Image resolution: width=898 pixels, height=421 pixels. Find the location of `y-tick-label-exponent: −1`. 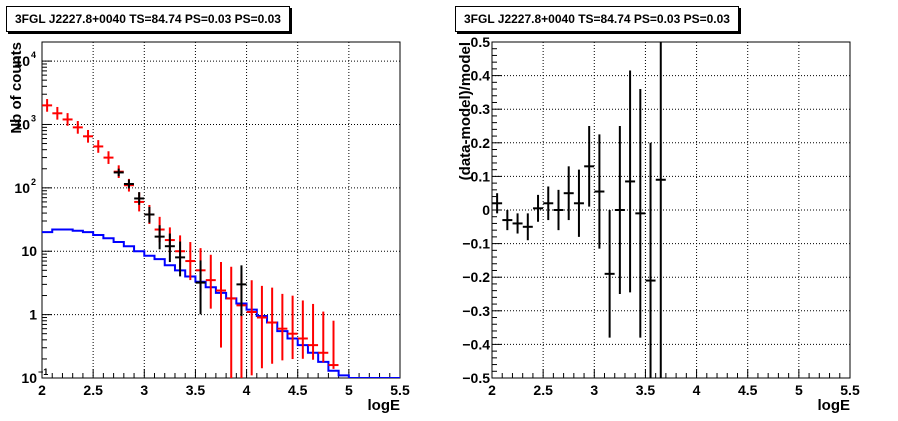

y-tick-label-exponent: −1 is located at coordinates (43, 372).